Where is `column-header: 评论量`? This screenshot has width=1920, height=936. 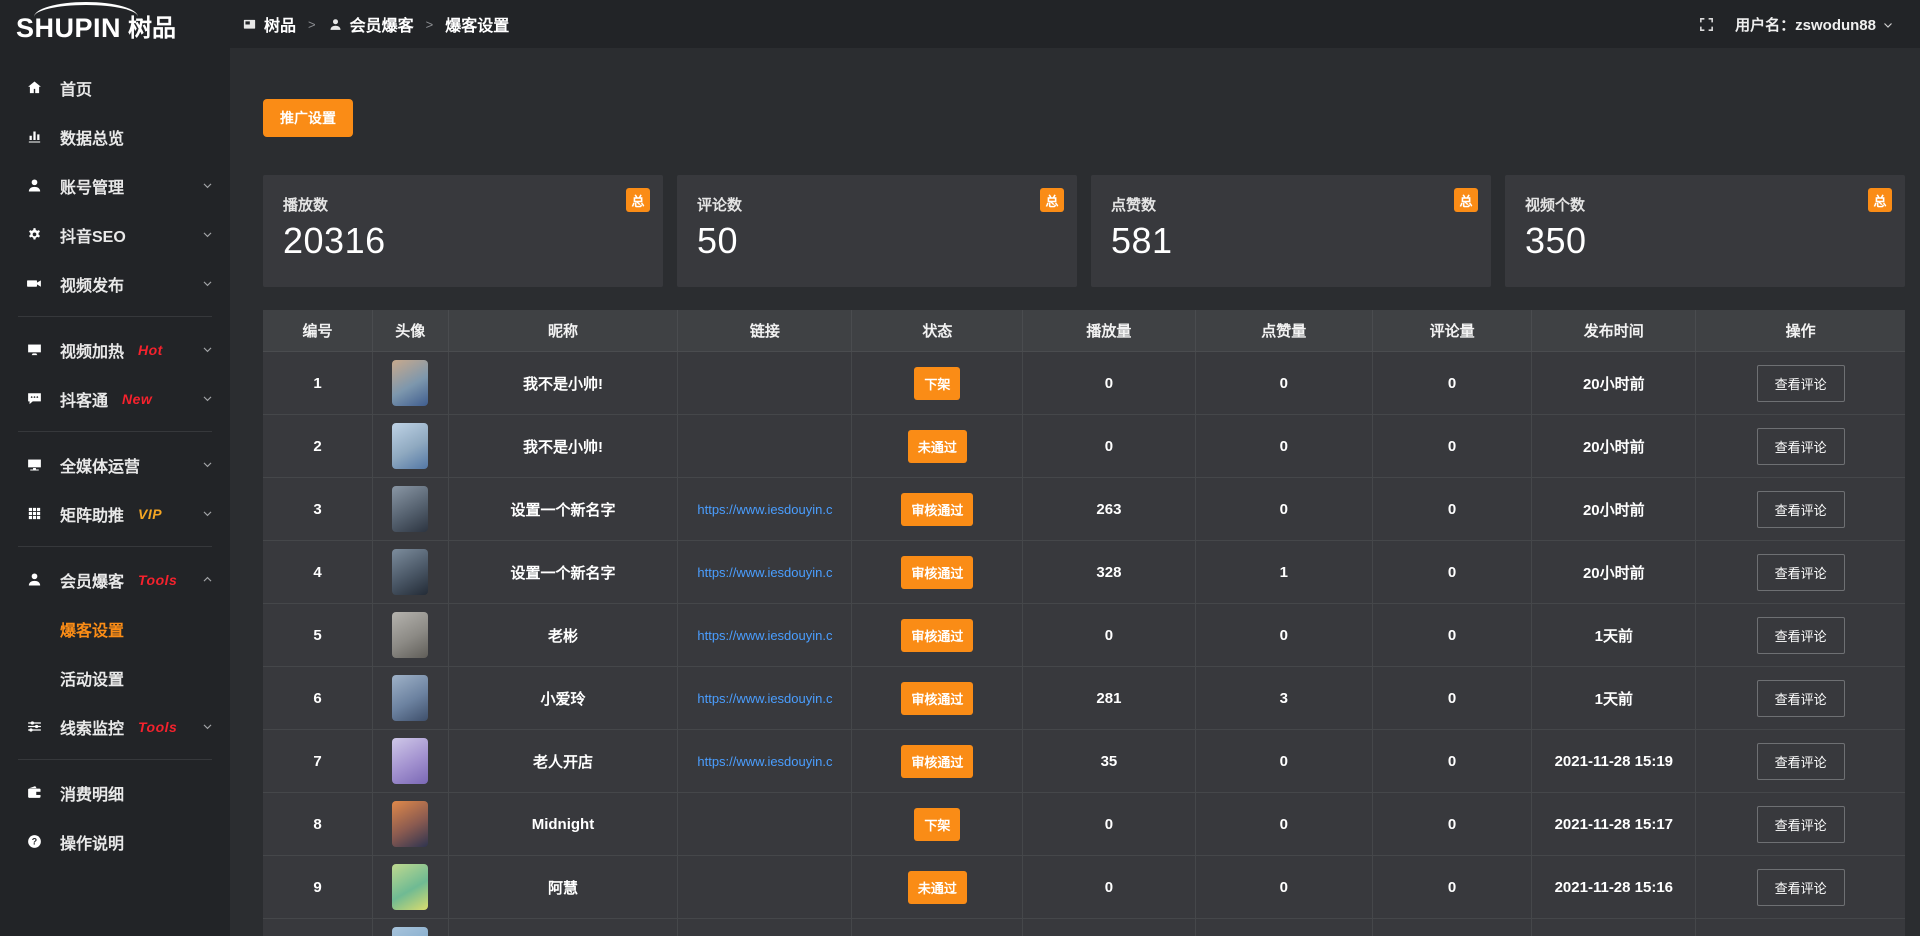 column-header: 评论量 is located at coordinates (1452, 331).